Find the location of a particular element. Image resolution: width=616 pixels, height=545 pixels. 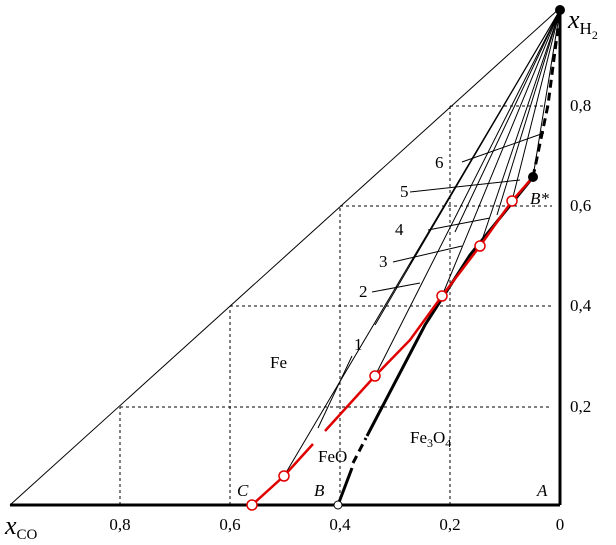

region-label: Fe is located at coordinates (278, 362).